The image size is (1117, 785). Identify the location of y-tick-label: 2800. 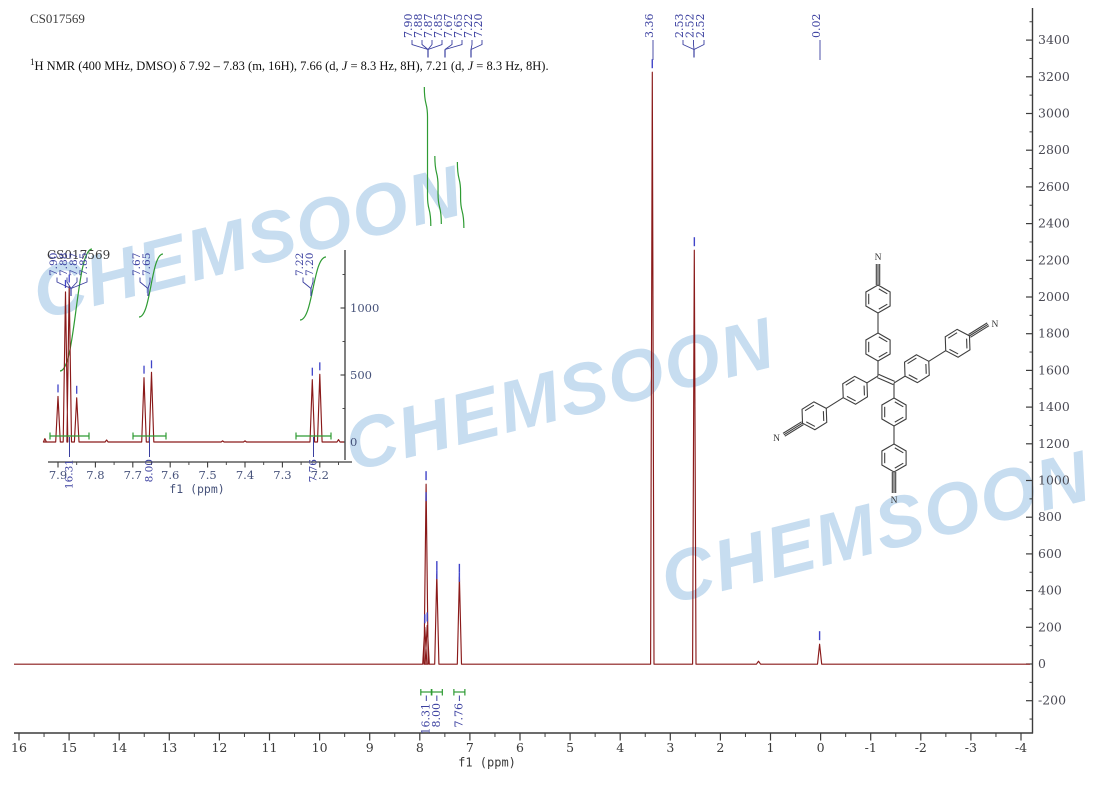
(1054, 149).